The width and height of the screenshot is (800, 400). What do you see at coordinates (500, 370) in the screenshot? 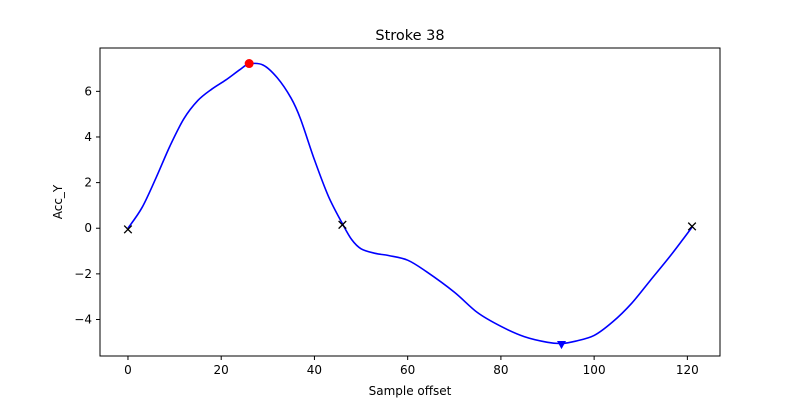
I see `x-tick-label: 80` at bounding box center [500, 370].